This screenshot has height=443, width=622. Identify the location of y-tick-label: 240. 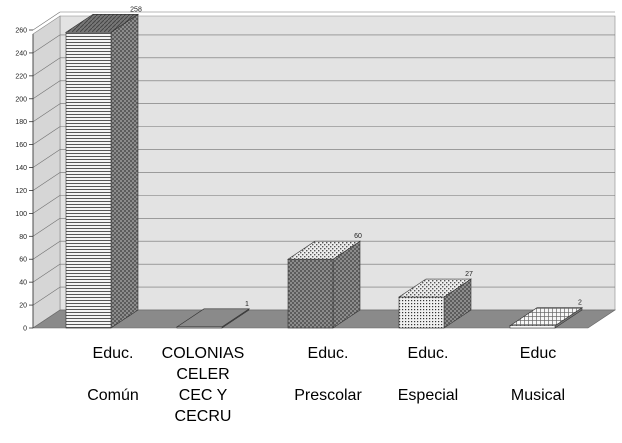
(21, 53).